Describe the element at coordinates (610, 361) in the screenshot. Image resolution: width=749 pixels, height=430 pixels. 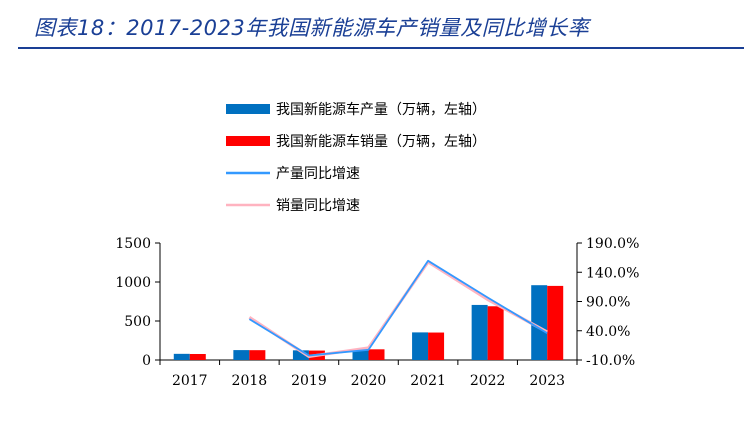
I see `right-tick-label: -10.0%` at that location.